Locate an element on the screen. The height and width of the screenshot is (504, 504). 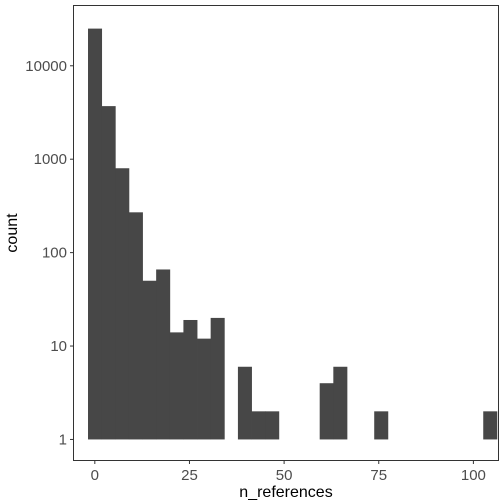
y-axis-title: count is located at coordinates (12, 233).